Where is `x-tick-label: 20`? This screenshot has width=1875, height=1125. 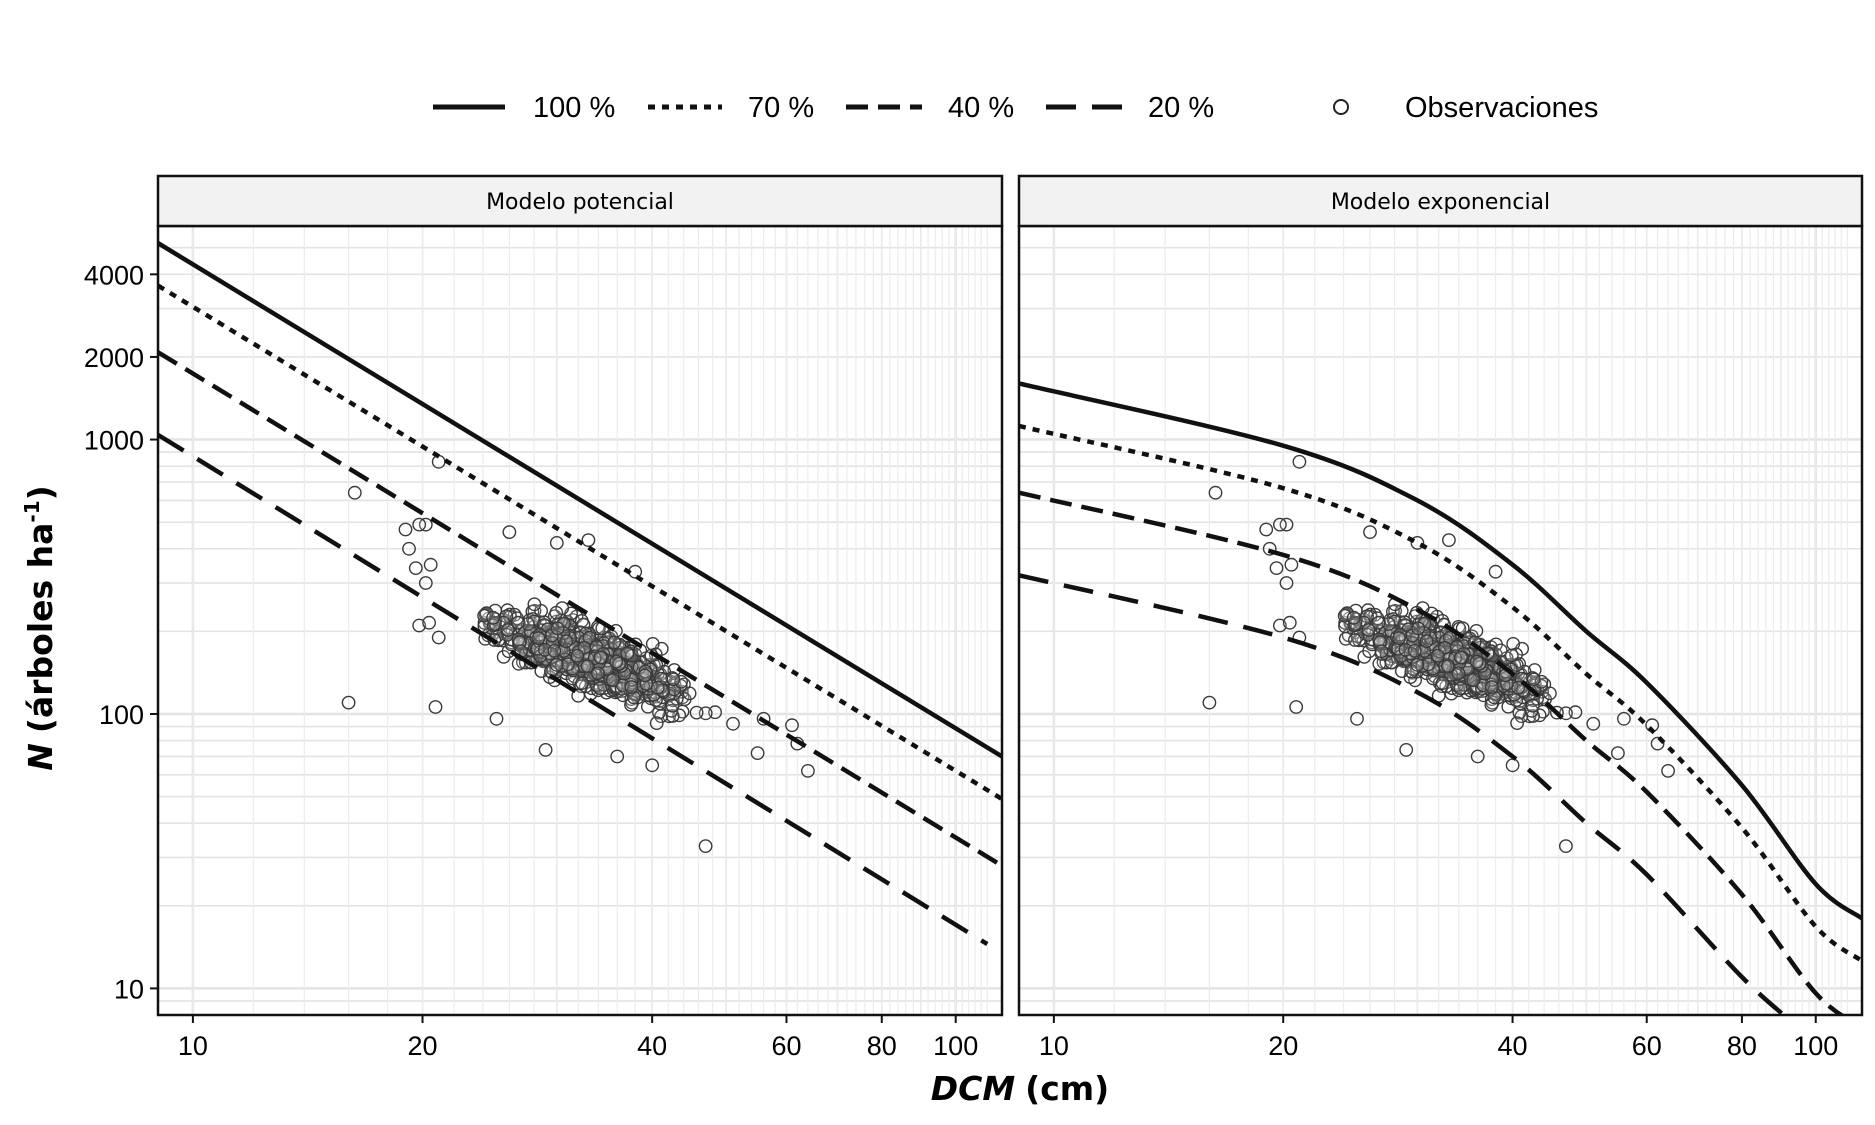
x-tick-label: 20 is located at coordinates (1283, 1046).